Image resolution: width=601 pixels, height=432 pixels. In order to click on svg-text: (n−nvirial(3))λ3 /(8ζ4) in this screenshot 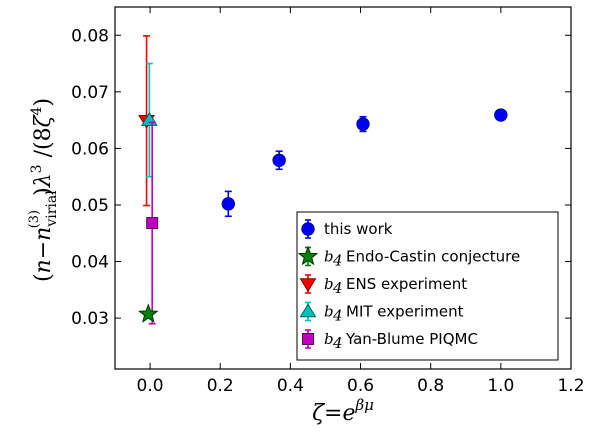, I will do `click(43, 190)`.